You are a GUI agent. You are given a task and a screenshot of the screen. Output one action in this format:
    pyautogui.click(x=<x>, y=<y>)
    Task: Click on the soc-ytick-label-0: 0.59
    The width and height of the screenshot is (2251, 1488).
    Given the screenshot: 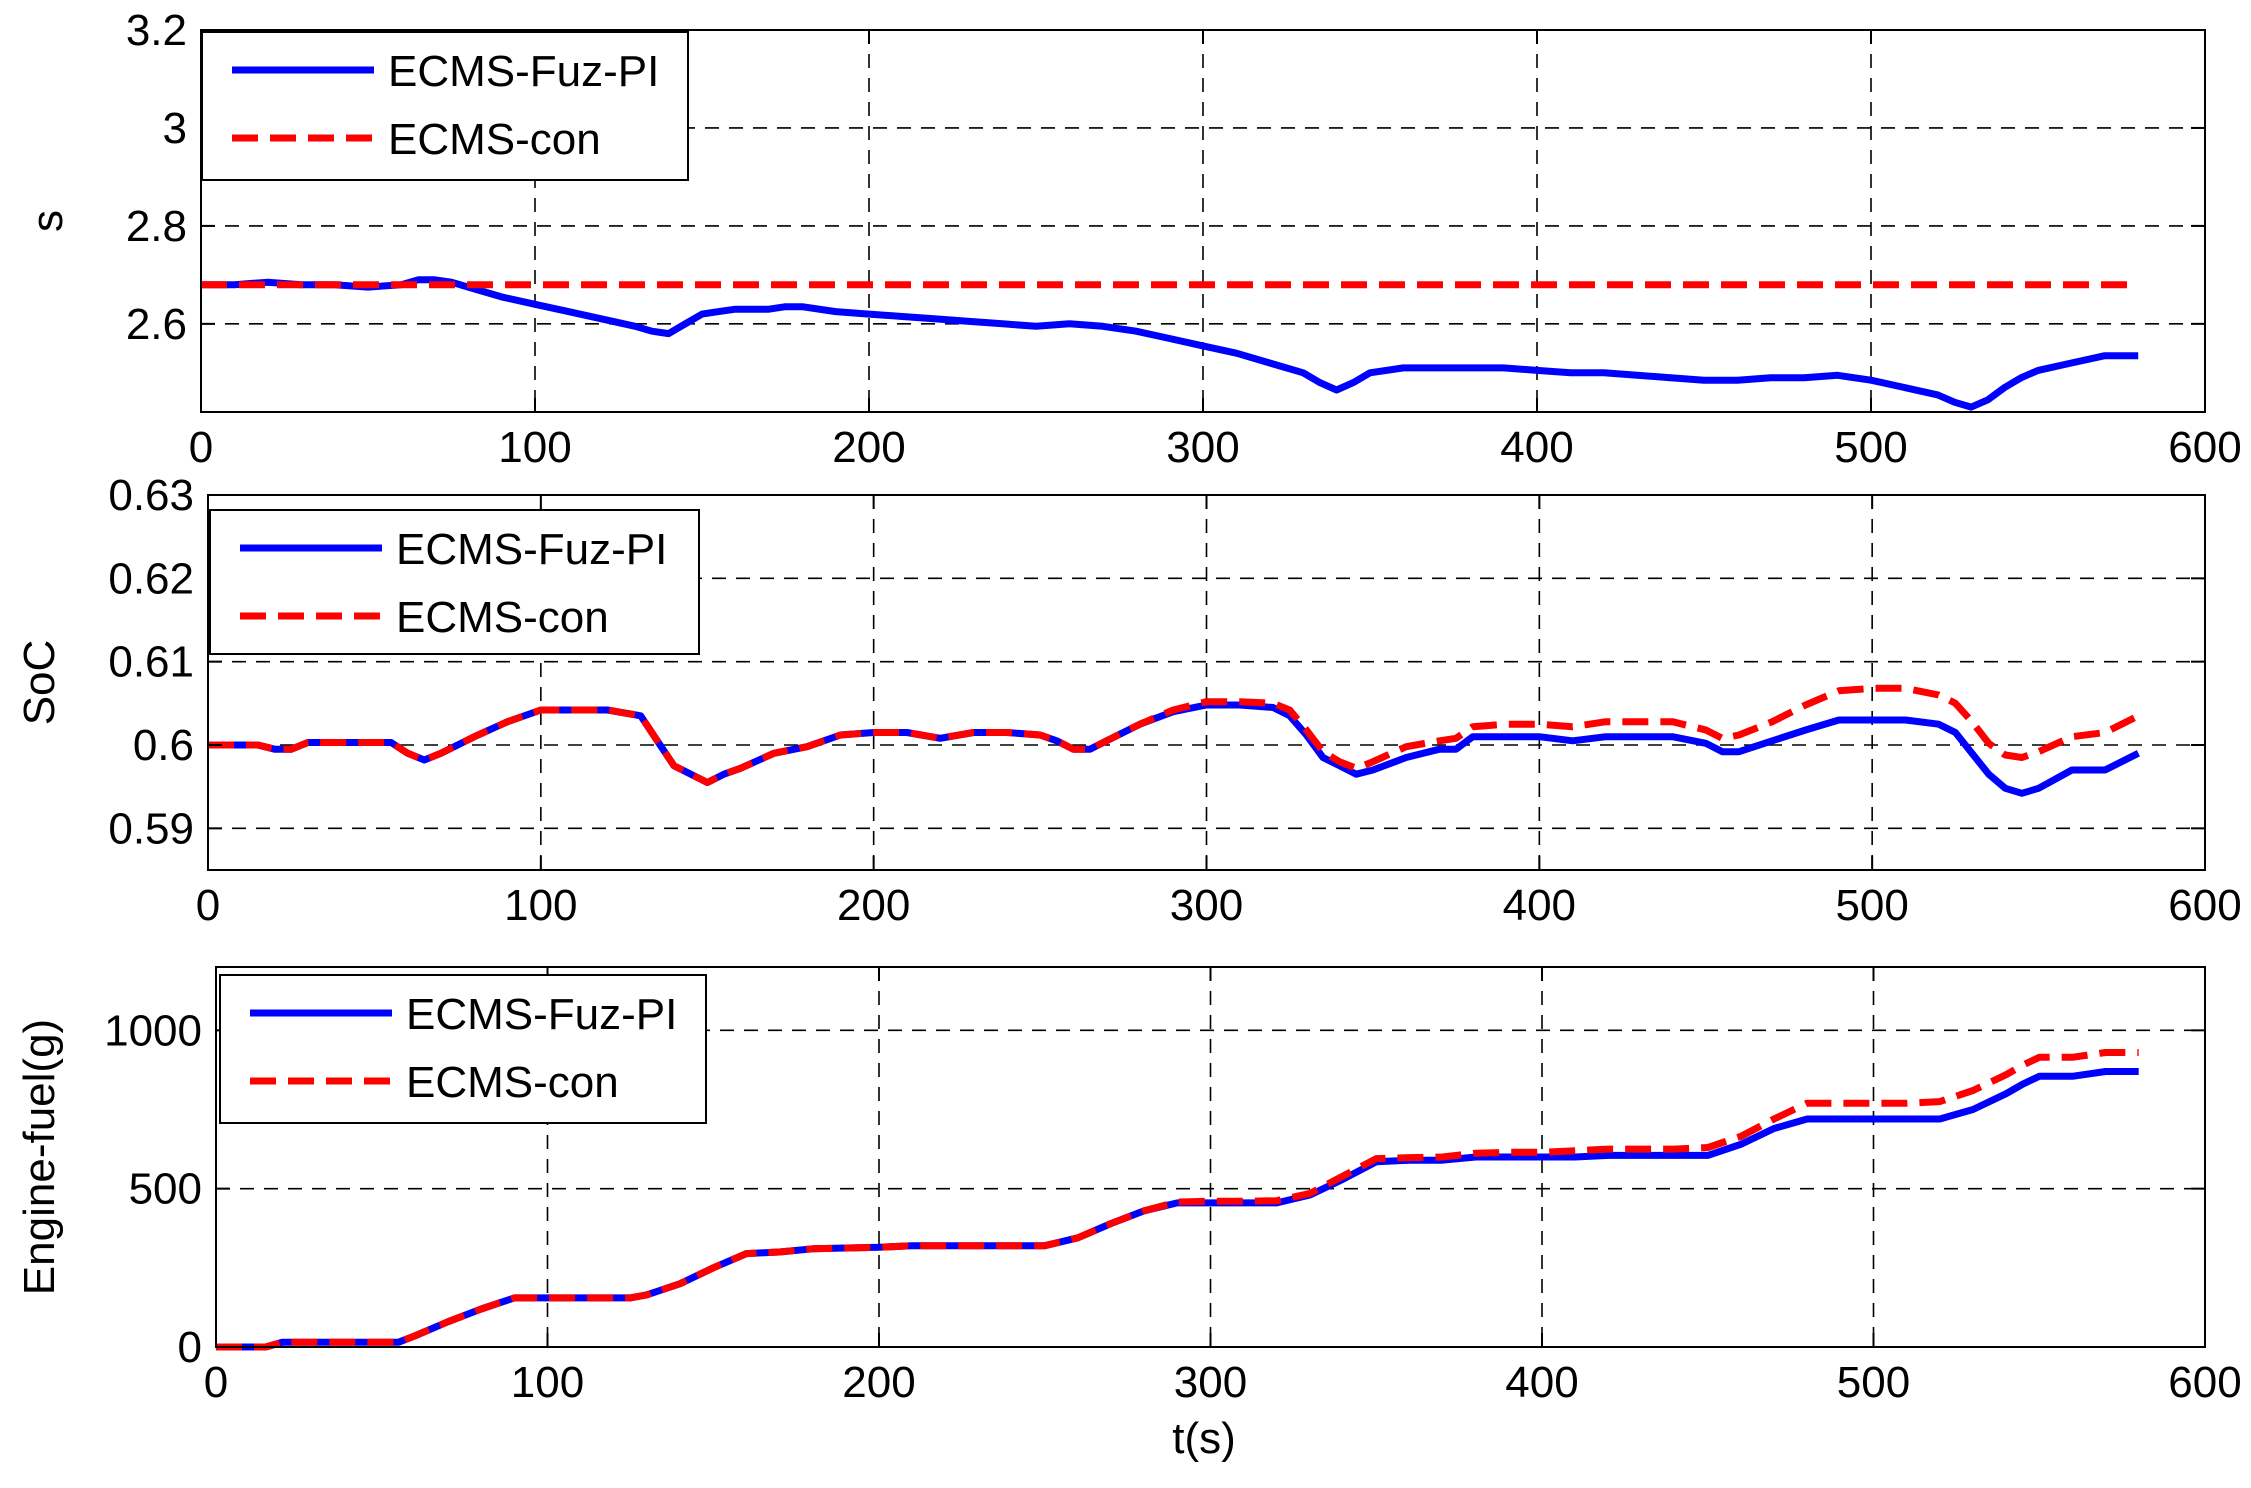 What is the action you would take?
    pyautogui.click(x=151, y=828)
    